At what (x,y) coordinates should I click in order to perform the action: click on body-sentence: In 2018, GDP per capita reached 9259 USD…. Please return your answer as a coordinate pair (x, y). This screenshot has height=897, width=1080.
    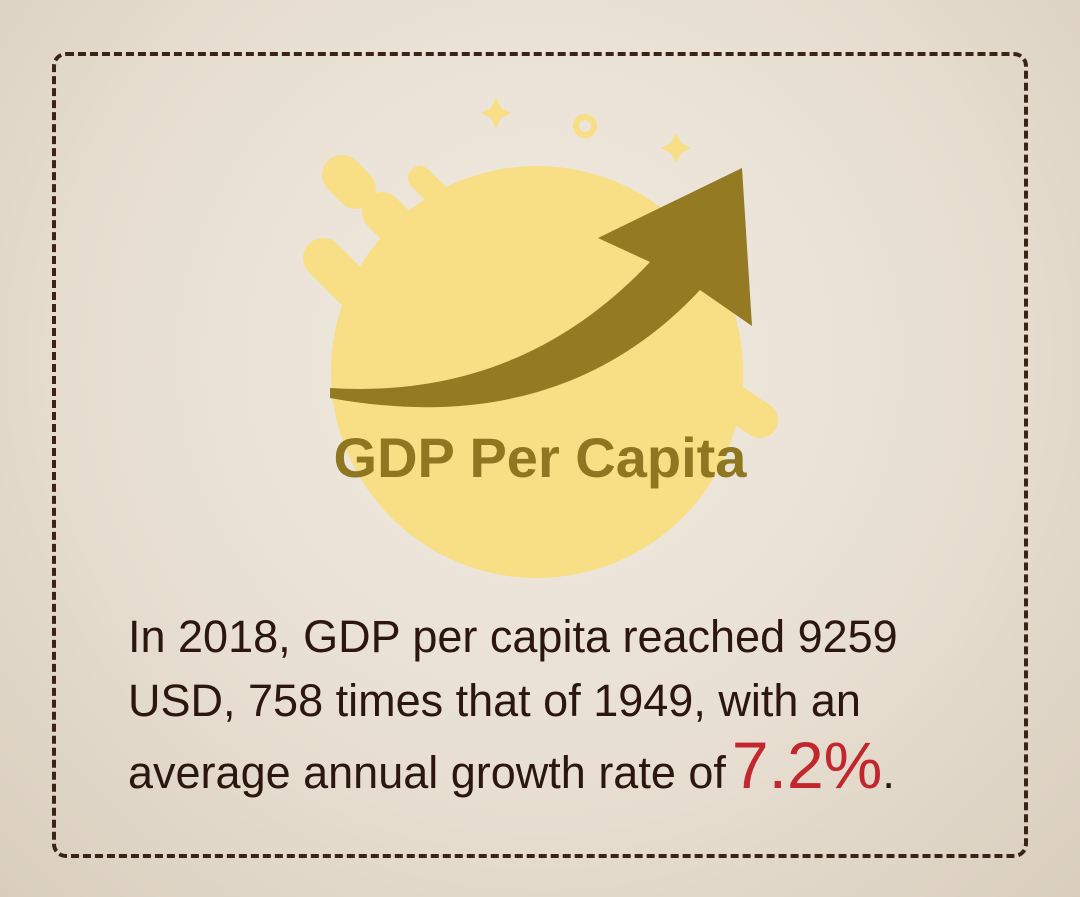
    Looking at the image, I should click on (513, 704).